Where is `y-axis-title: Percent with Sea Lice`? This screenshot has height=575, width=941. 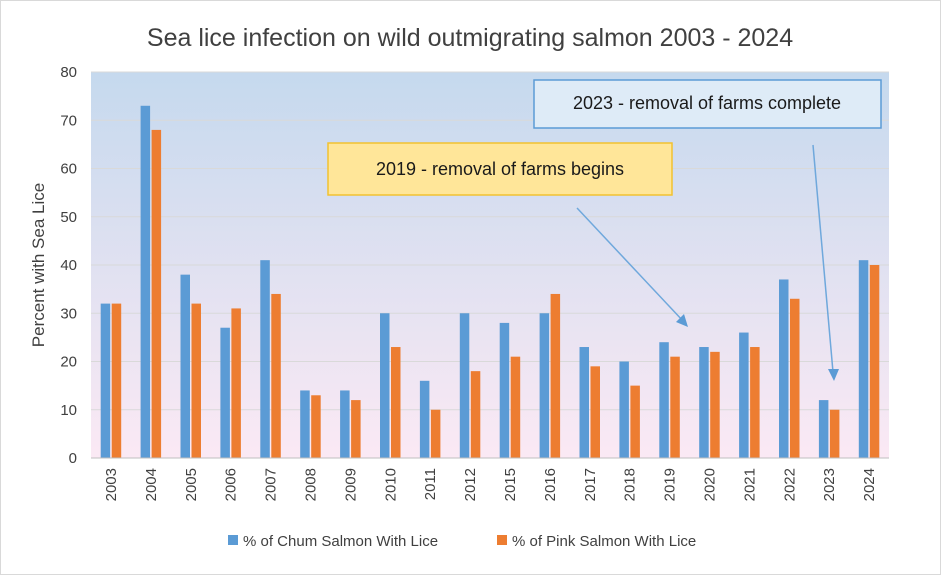 y-axis-title: Percent with Sea Lice is located at coordinates (38, 265).